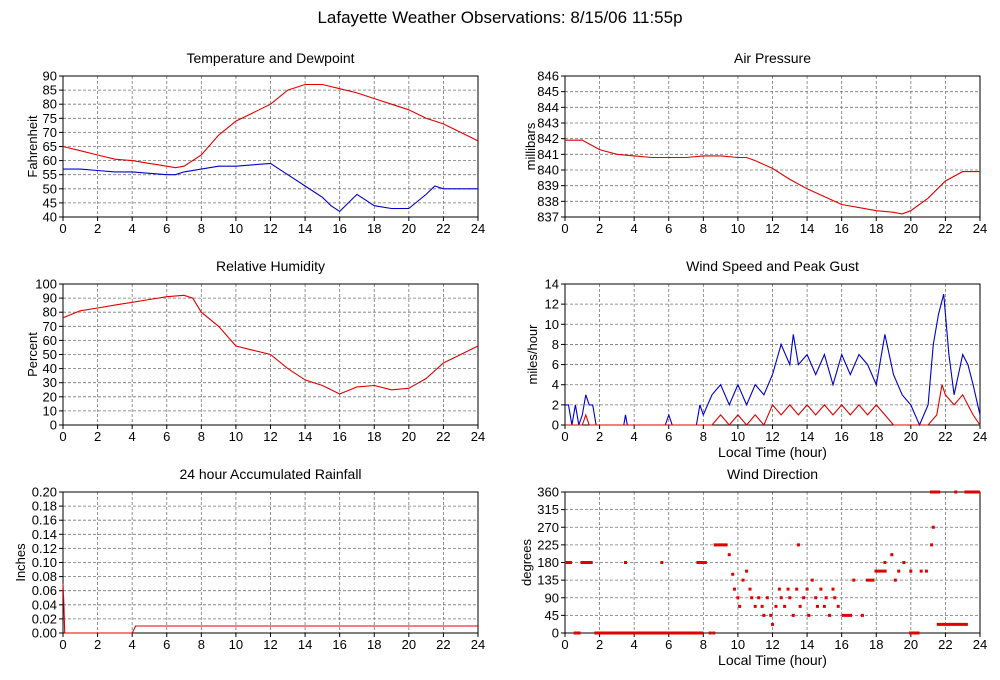 Image resolution: width=1000 pixels, height=680 pixels. I want to click on y-tick-label: 840, so click(548, 170).